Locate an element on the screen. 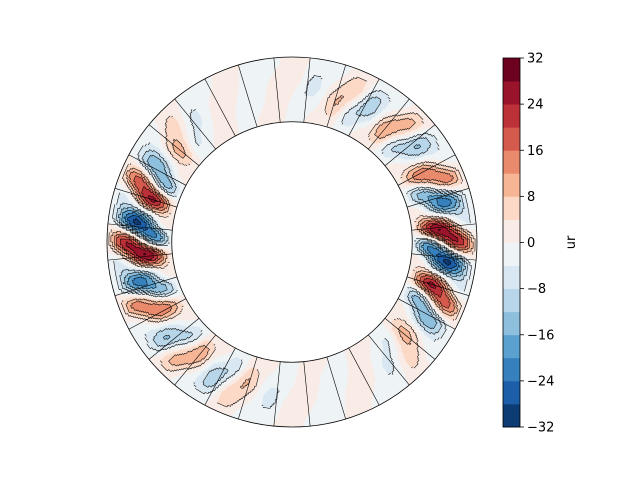 The height and width of the screenshot is (480, 640). colorbar-tick-label: 24 is located at coordinates (535, 105).